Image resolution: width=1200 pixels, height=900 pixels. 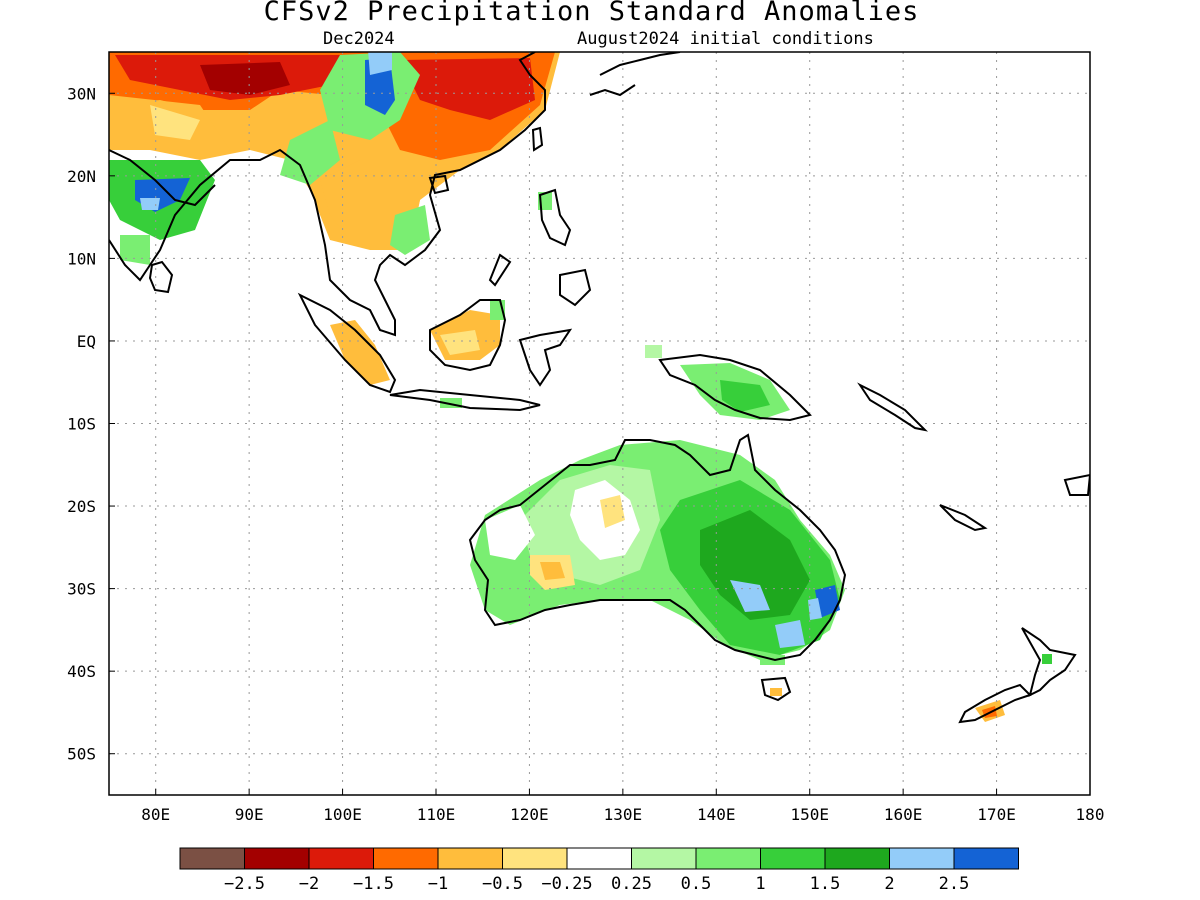 What do you see at coordinates (657, 547) in the screenshot?
I see `coastline-australia` at bounding box center [657, 547].